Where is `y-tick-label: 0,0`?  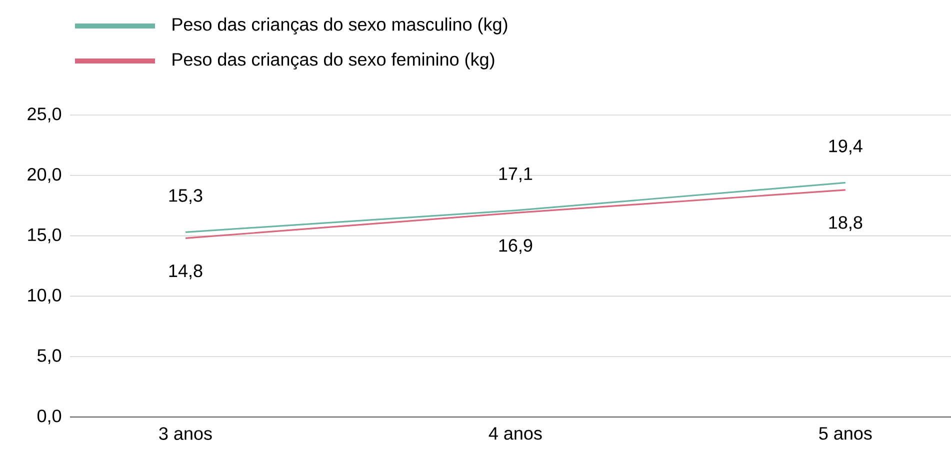
y-tick-label: 0,0 is located at coordinates (49, 417).